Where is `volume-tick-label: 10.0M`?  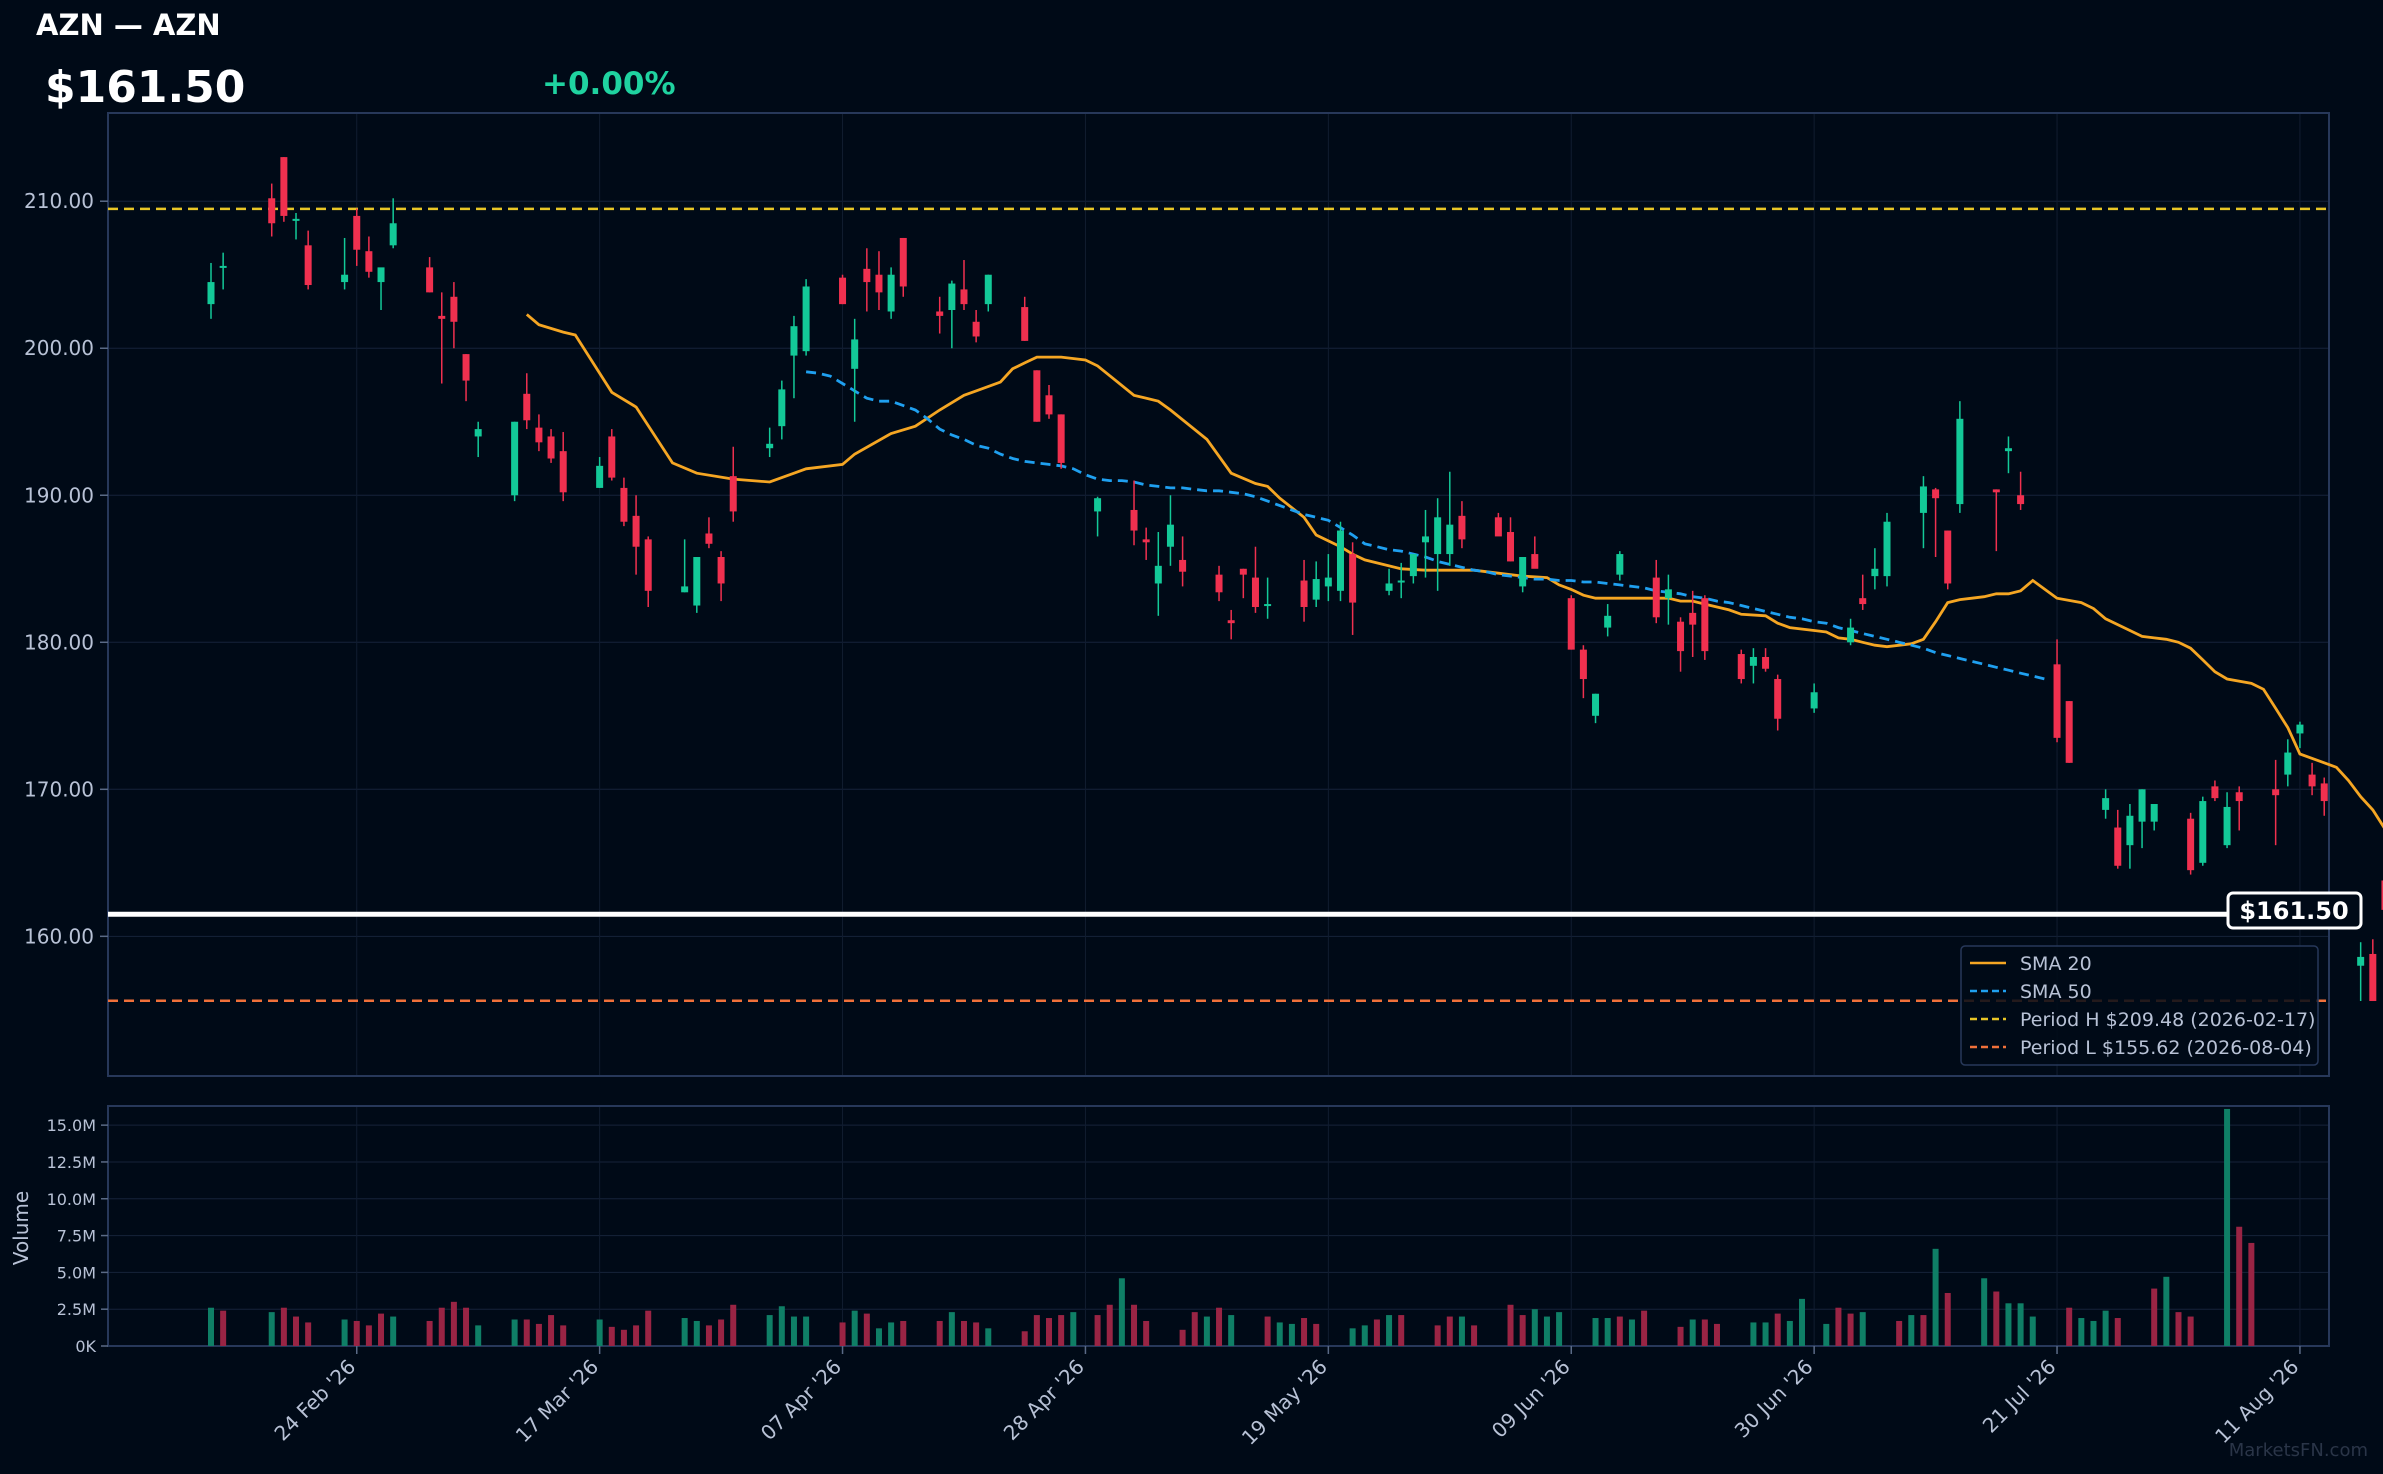 volume-tick-label: 10.0M is located at coordinates (71, 1199).